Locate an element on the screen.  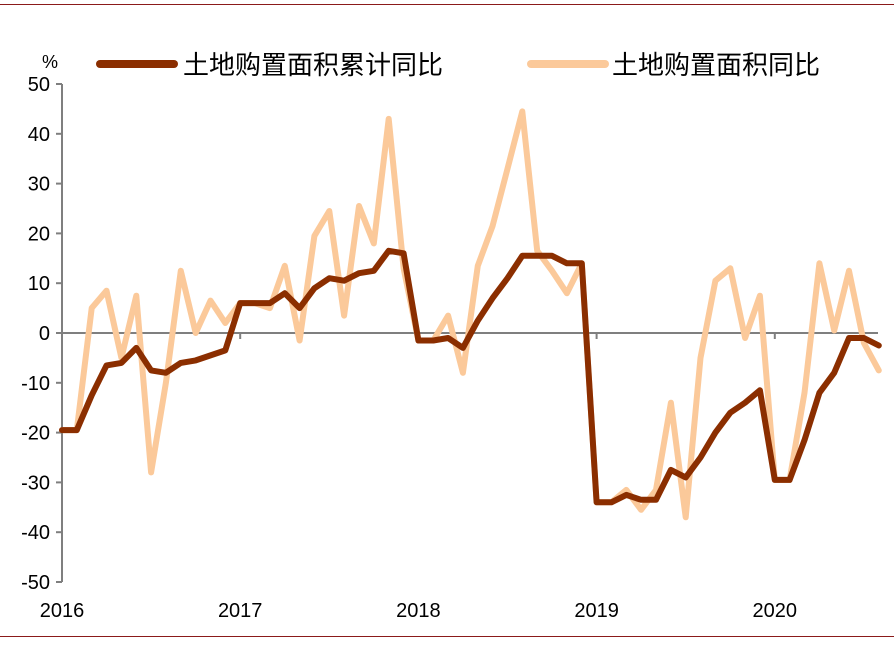
x-tick-label: 2017 is located at coordinates (240, 611).